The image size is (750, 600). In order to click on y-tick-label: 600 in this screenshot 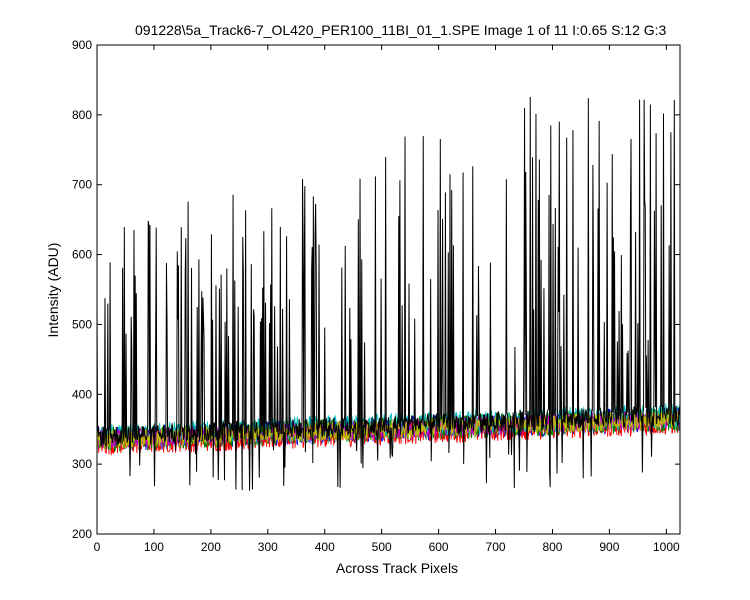, I will do `click(82, 255)`.